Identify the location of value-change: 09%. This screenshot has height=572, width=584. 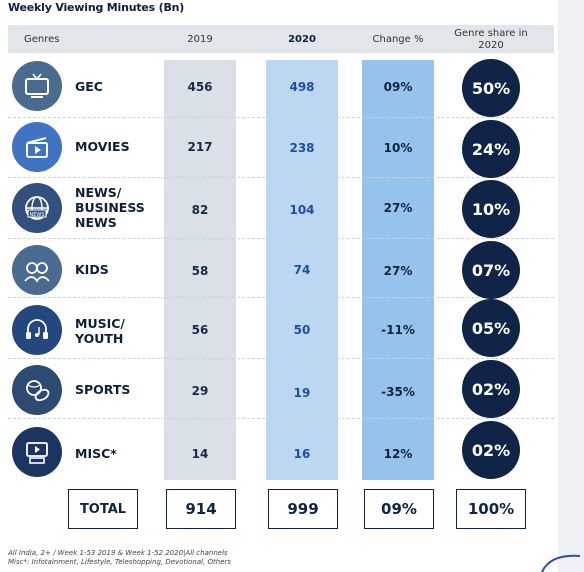
(398, 87).